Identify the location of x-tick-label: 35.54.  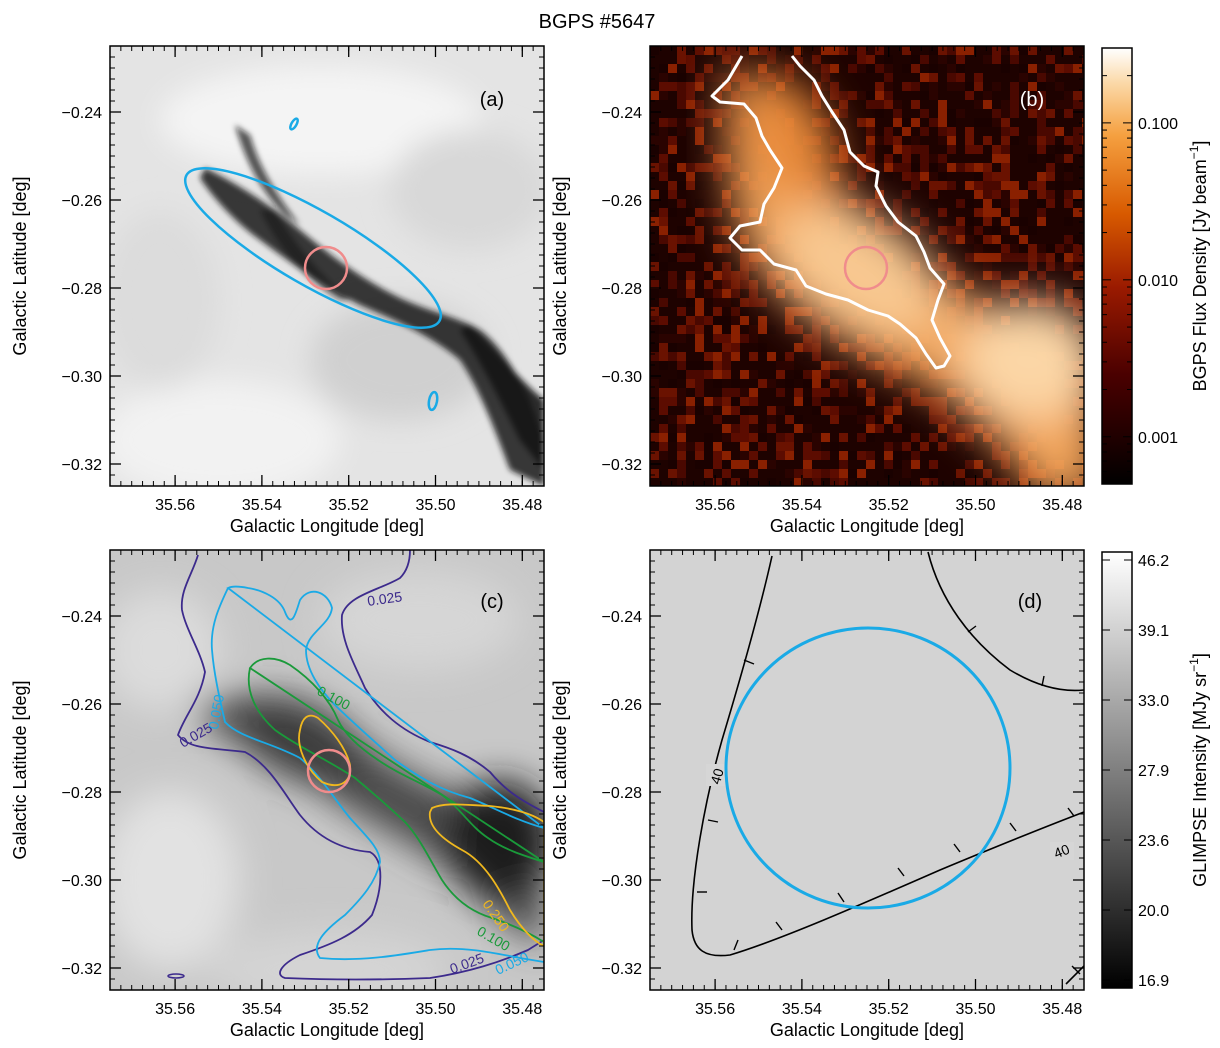
(802, 505).